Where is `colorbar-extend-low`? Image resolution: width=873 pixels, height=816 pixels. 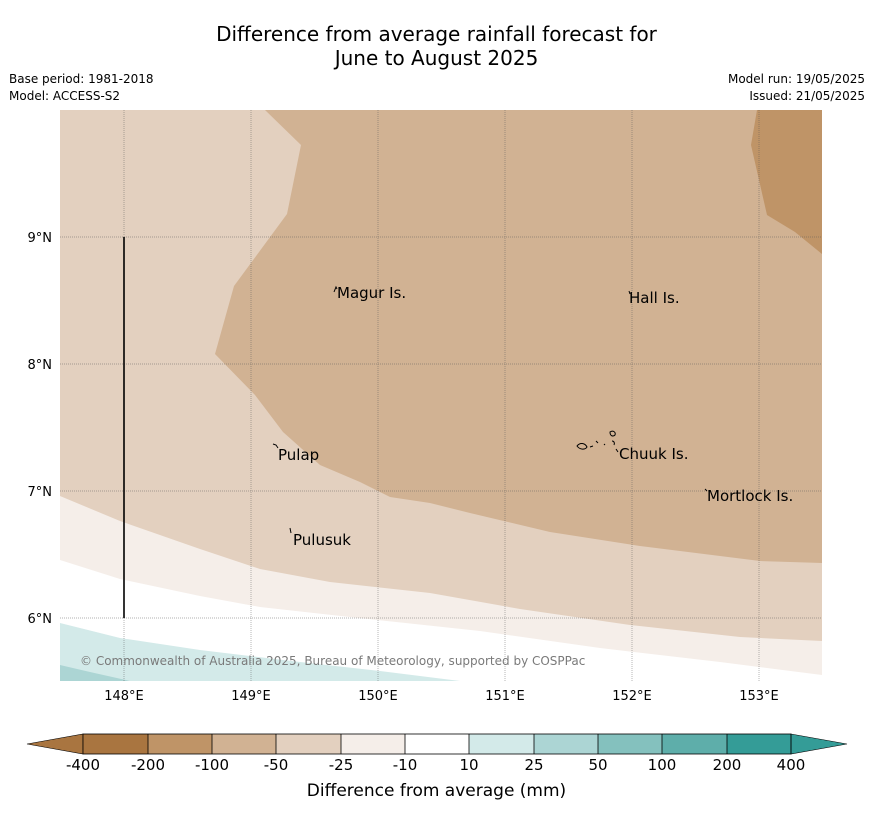
colorbar-extend-low is located at coordinates (55, 744).